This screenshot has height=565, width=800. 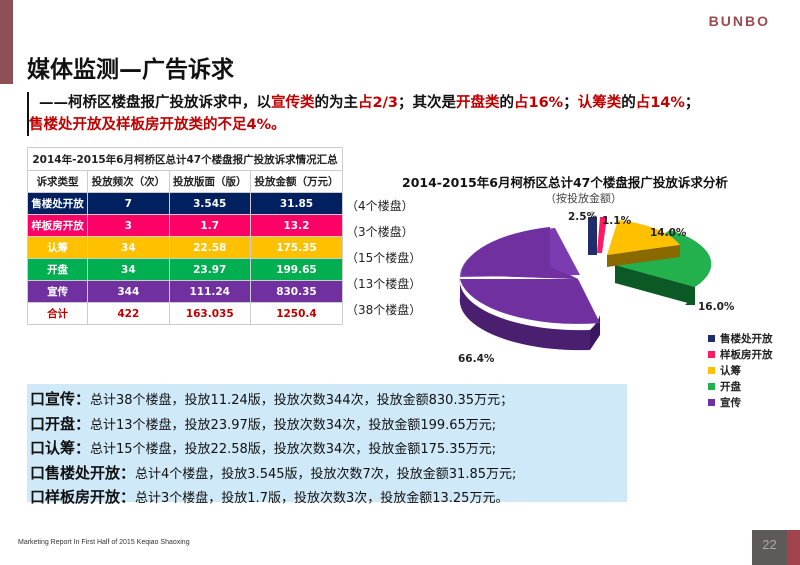 What do you see at coordinates (565, 182) in the screenshot?
I see `chart-title: 2014-2015年6月柯桥区总计47个楼盘报广投放诉求分析` at bounding box center [565, 182].